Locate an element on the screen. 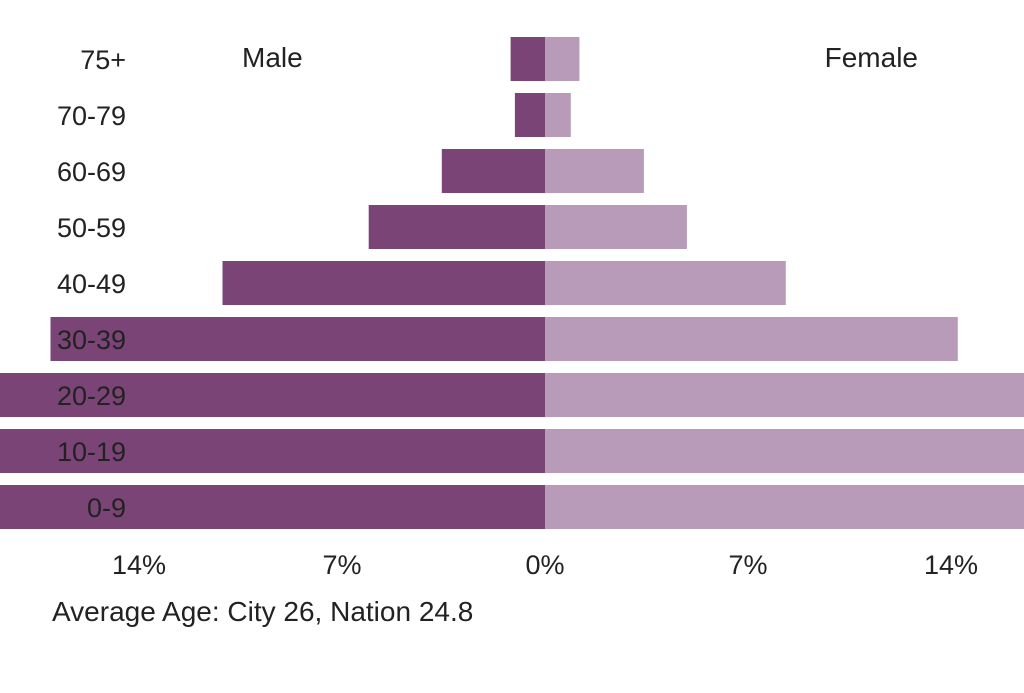 Image resolution: width=1024 pixels, height=693 pixels. x-tick-label-1: 7% is located at coordinates (341, 565).